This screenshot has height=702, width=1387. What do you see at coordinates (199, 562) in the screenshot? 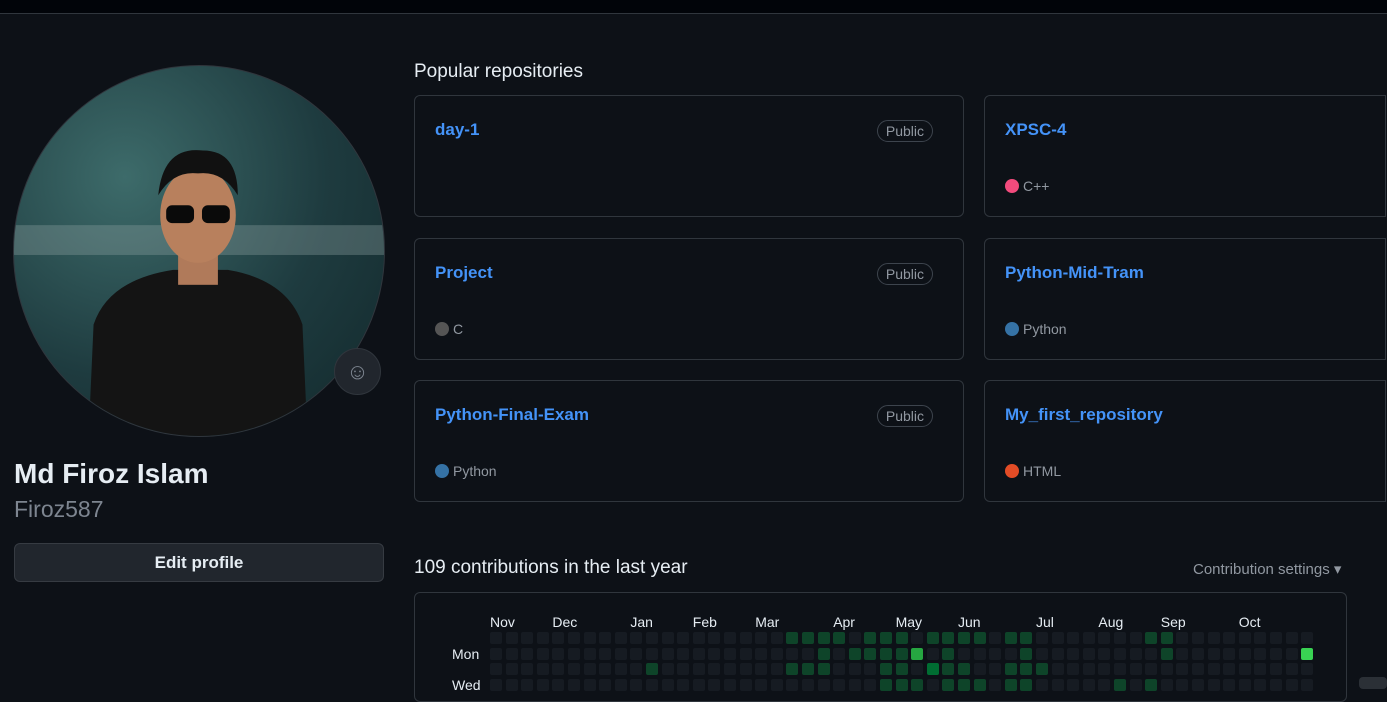
I see `edit-profile-button: Edit profile` at bounding box center [199, 562].